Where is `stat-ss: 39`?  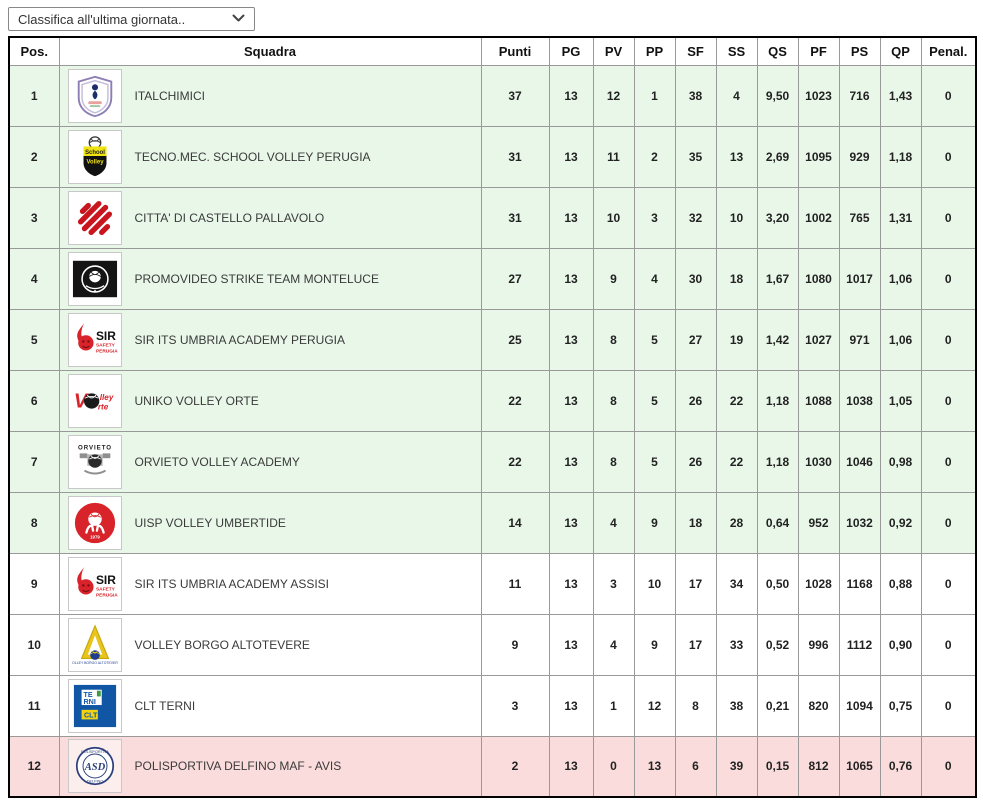
stat-ss: 39 is located at coordinates (736, 766).